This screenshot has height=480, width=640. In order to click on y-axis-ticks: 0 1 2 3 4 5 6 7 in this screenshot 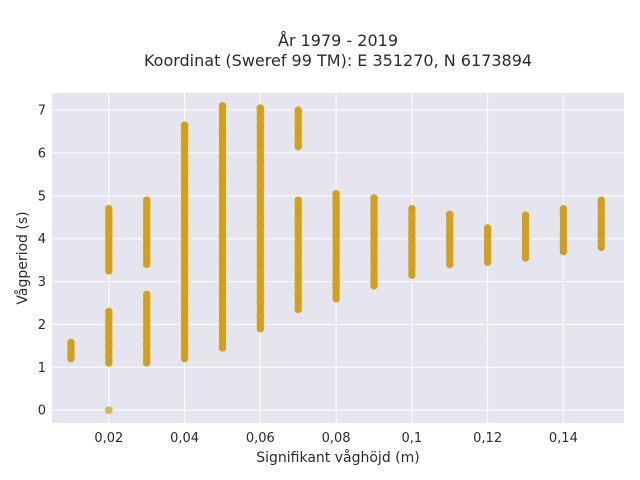, I will do `click(42, 261)`.